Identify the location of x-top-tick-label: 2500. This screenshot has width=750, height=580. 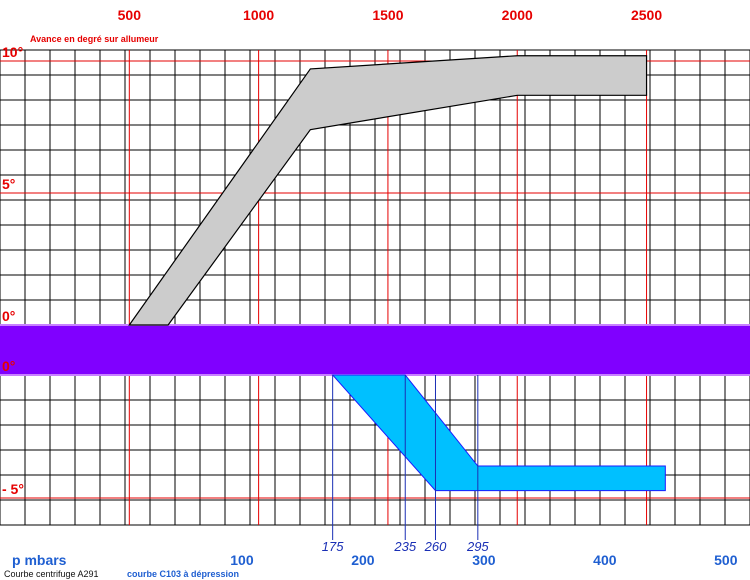
(646, 15).